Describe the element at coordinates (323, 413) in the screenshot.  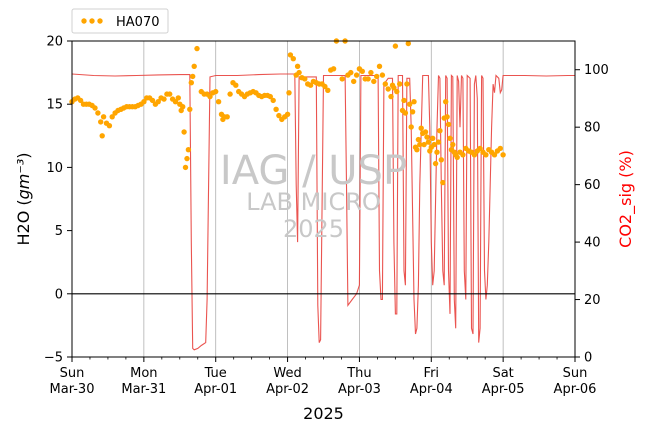
I see `x-axis-label: 2025` at that location.